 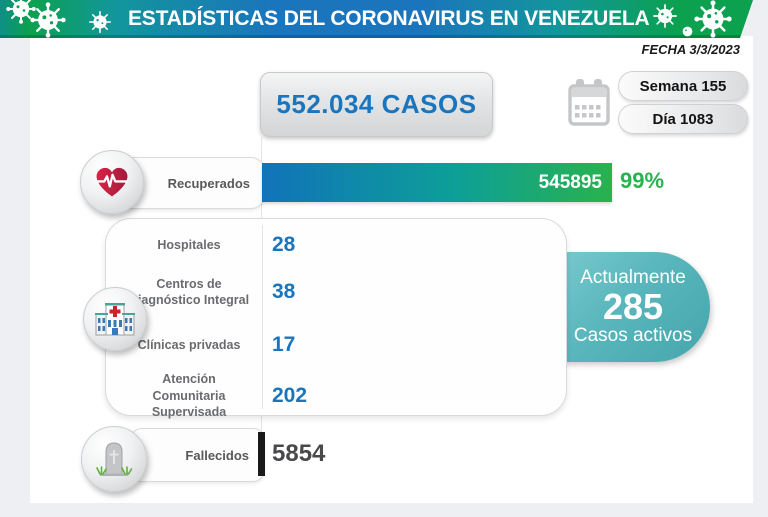 What do you see at coordinates (189, 292) in the screenshot?
I see `facility-label: Centros de Diagnóstico Integral` at bounding box center [189, 292].